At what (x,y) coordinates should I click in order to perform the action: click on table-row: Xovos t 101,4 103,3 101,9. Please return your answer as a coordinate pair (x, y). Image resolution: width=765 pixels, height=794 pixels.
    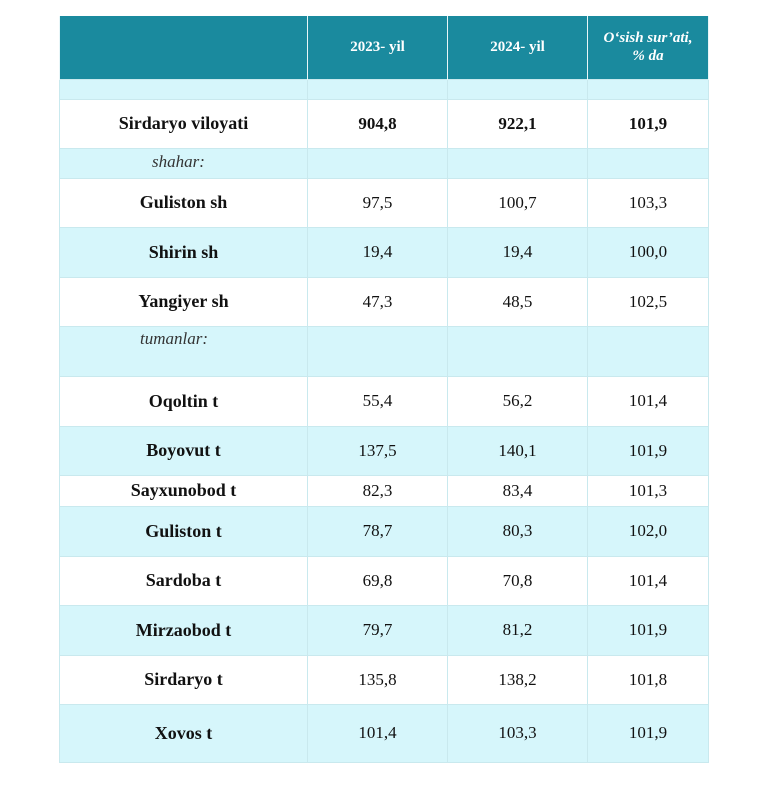
    Looking at the image, I should click on (384, 733).